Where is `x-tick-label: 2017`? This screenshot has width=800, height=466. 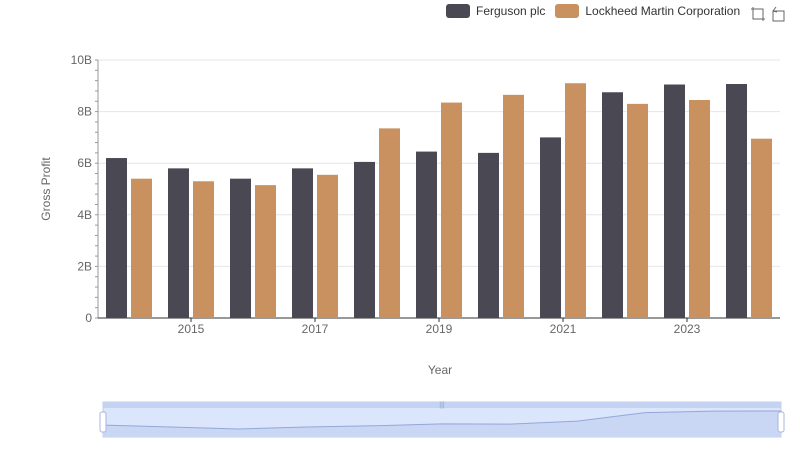
x-tick-label: 2017 is located at coordinates (315, 329).